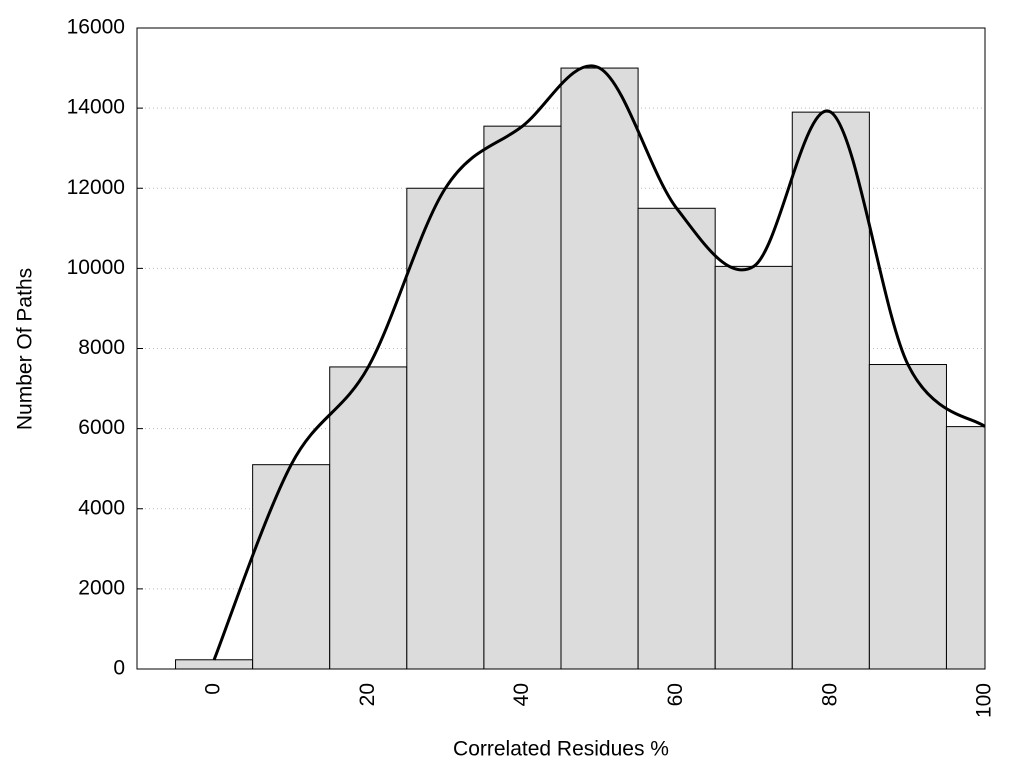  Describe the element at coordinates (96, 187) in the screenshot. I see `y-tick-label: 12000` at that location.